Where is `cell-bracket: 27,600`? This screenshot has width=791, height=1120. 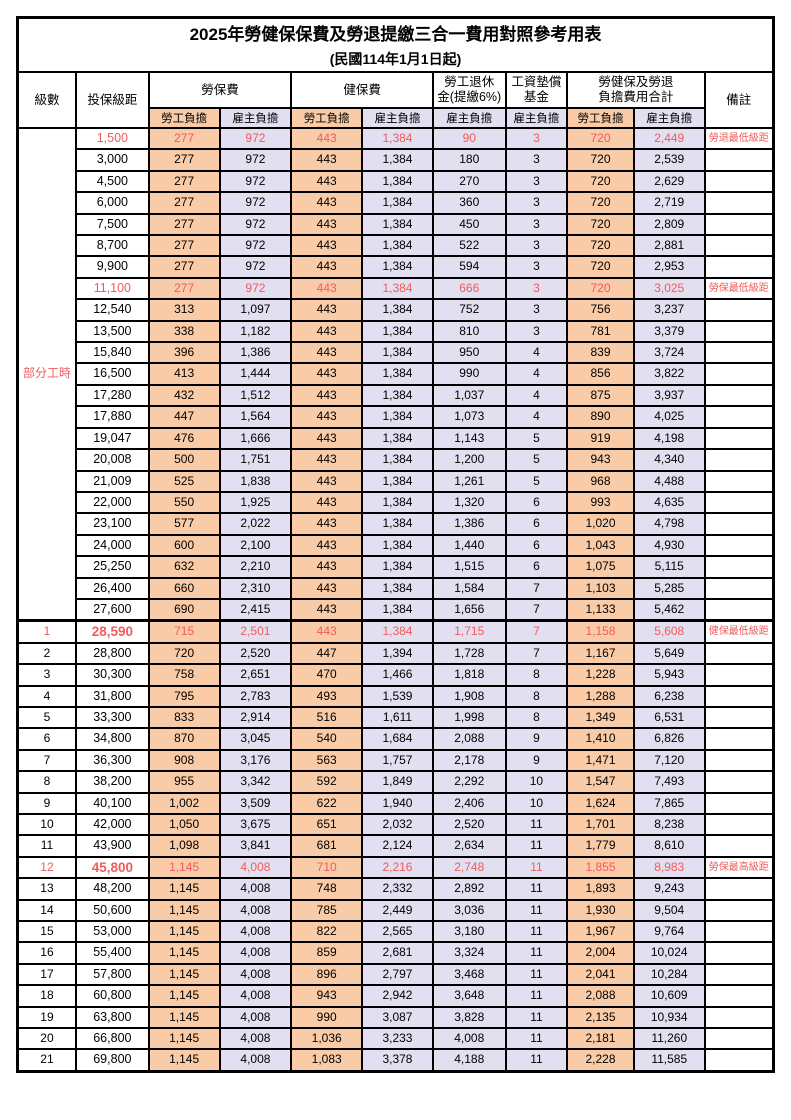
cell-bracket: 27,600 is located at coordinates (112, 609).